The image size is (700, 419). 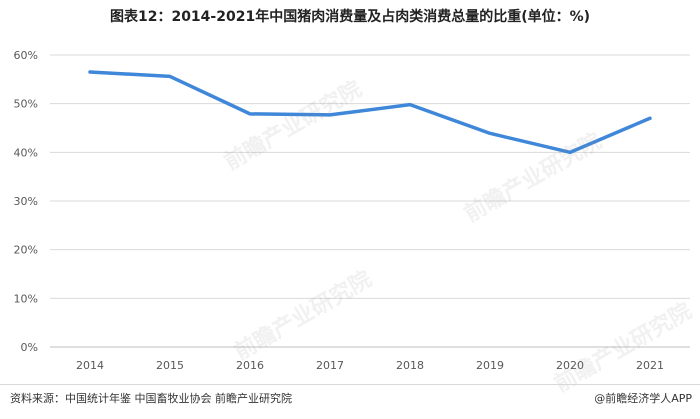 What do you see at coordinates (490, 365) in the screenshot?
I see `x-tick-label: 2019` at bounding box center [490, 365].